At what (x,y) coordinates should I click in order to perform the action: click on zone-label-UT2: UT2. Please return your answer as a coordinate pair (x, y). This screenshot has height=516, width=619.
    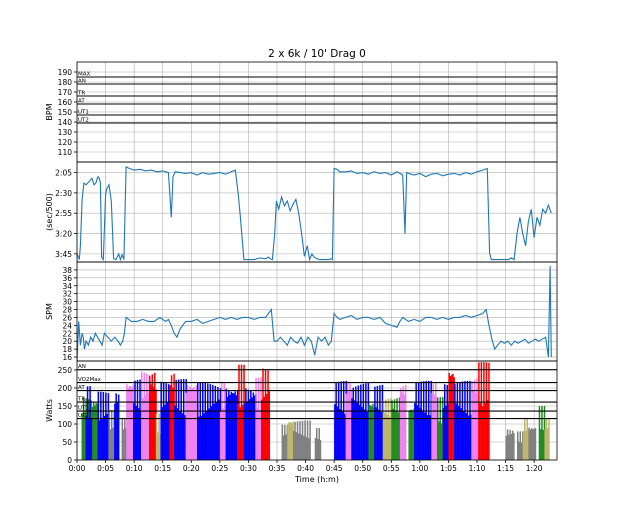
    Looking at the image, I should click on (83, 416).